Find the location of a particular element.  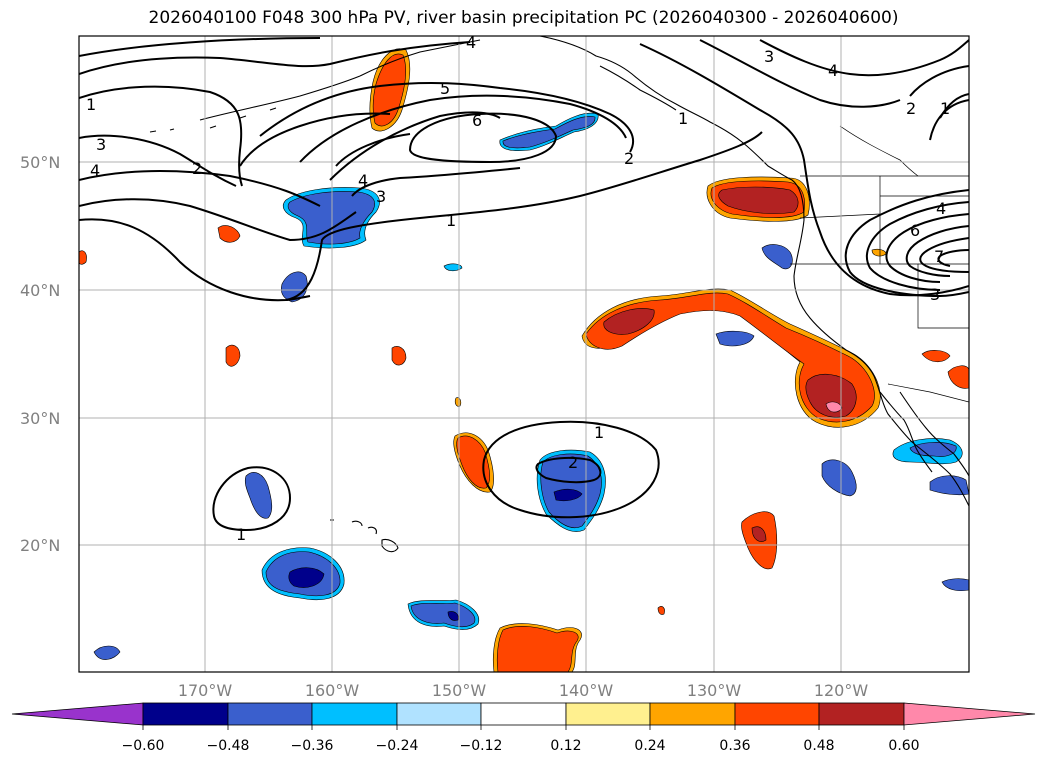

colorbar-over-triangle is located at coordinates (969, 714).